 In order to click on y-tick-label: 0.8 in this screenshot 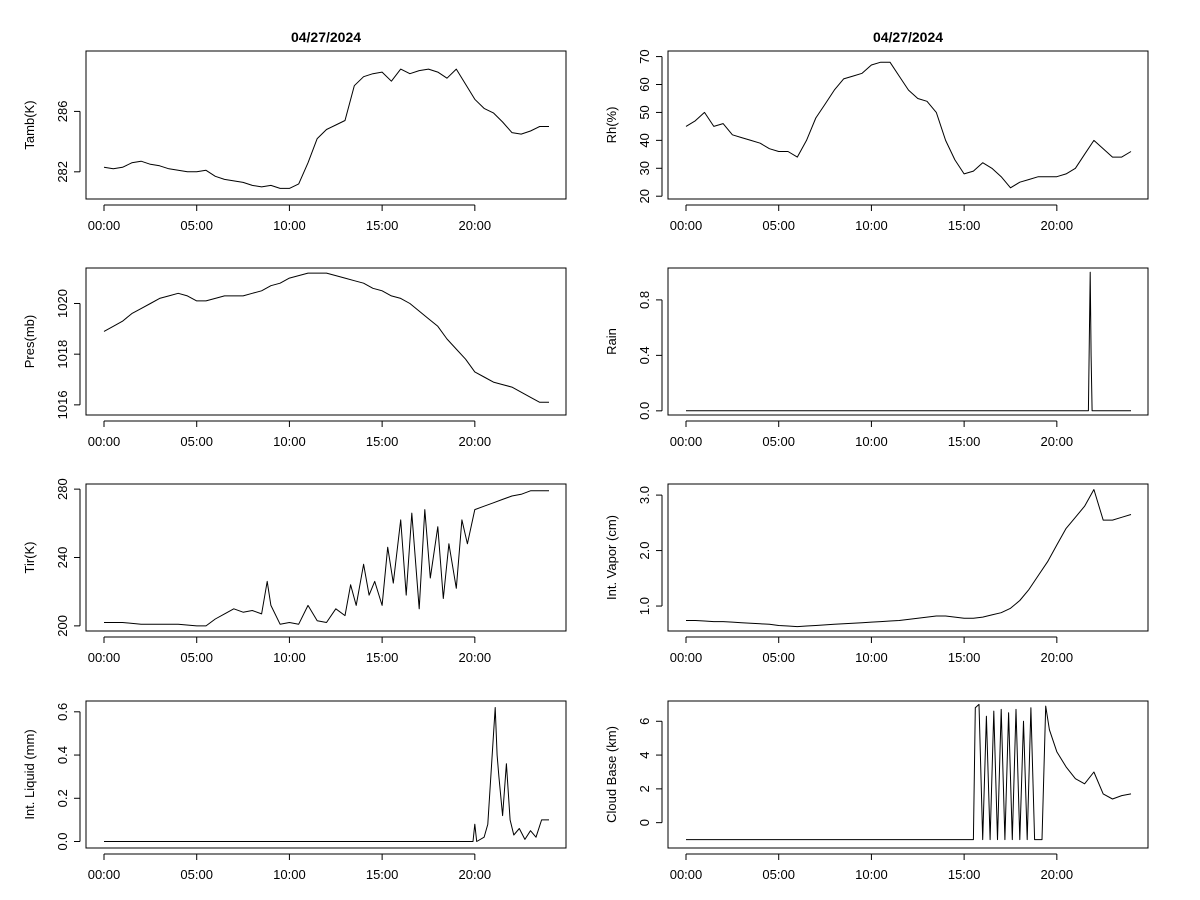, I will do `click(644, 300)`.